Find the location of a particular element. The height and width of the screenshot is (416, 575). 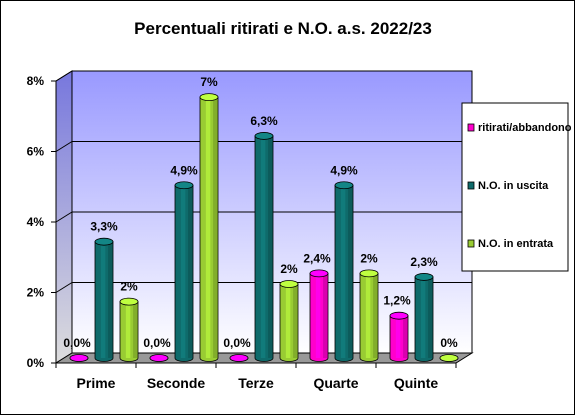

legend-label: N.O. in uscita is located at coordinates (513, 186).